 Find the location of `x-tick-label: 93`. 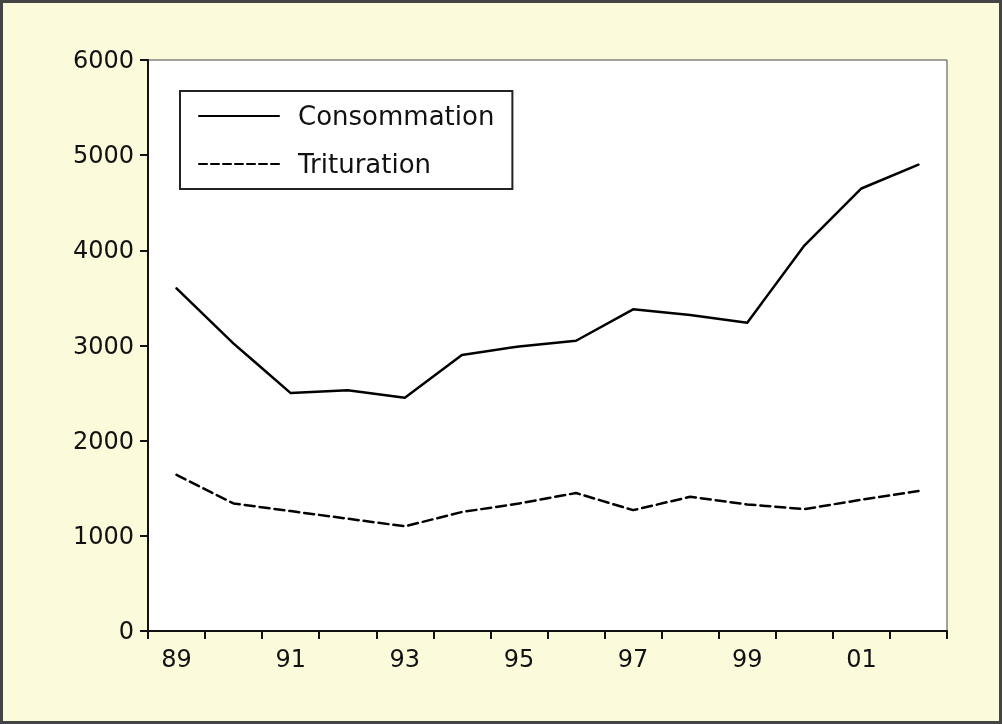

x-tick-label: 93 is located at coordinates (405, 659).